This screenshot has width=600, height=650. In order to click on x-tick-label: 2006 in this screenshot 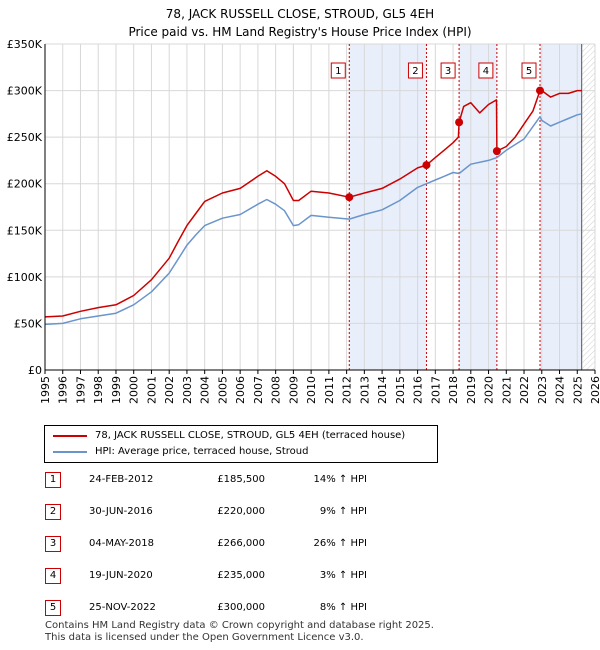, I will do `click(240, 390)`.